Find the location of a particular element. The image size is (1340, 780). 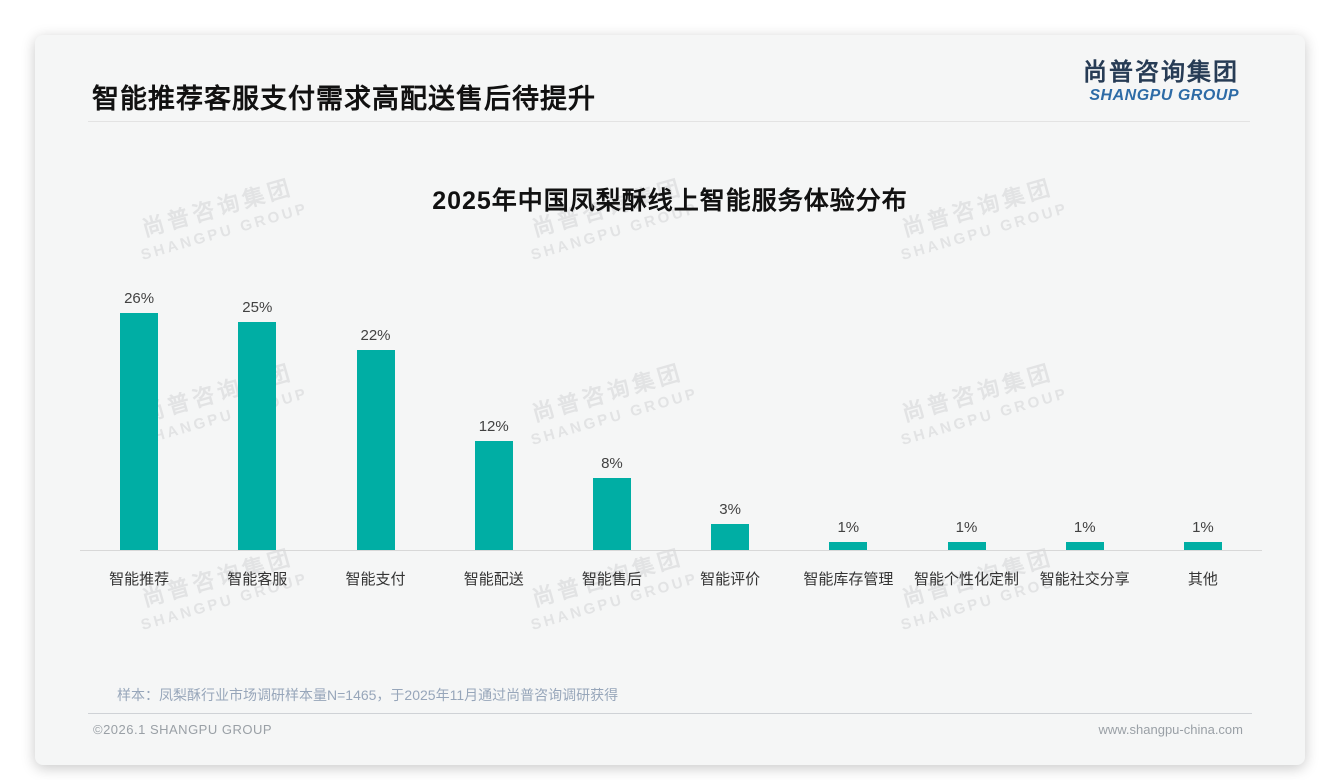

bar-column: 12% 智能配送 is located at coordinates (494, 423).